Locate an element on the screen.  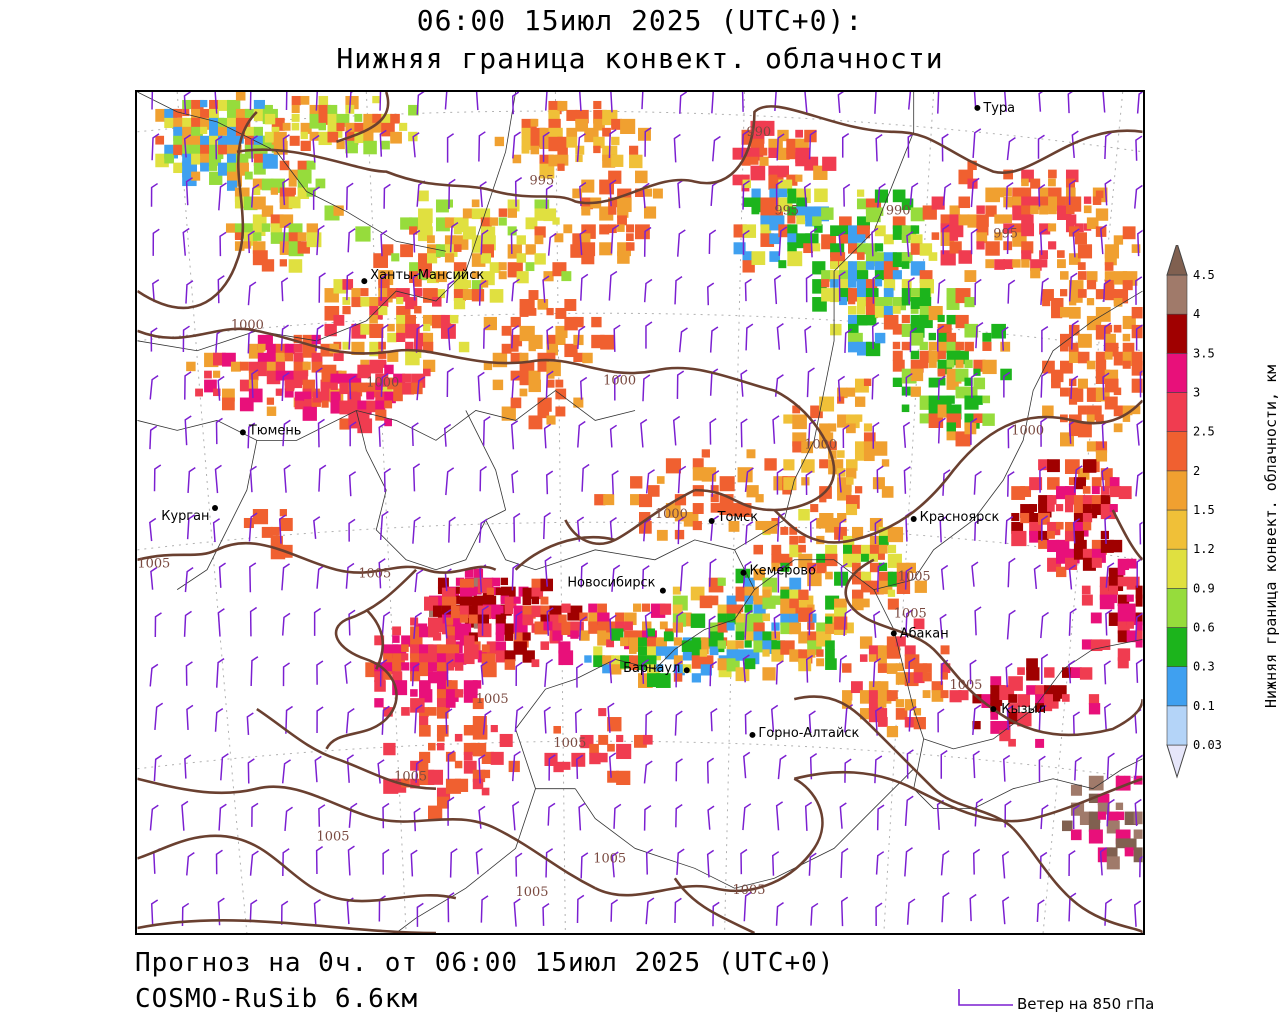
region-border is located at coordinates (610, 545).